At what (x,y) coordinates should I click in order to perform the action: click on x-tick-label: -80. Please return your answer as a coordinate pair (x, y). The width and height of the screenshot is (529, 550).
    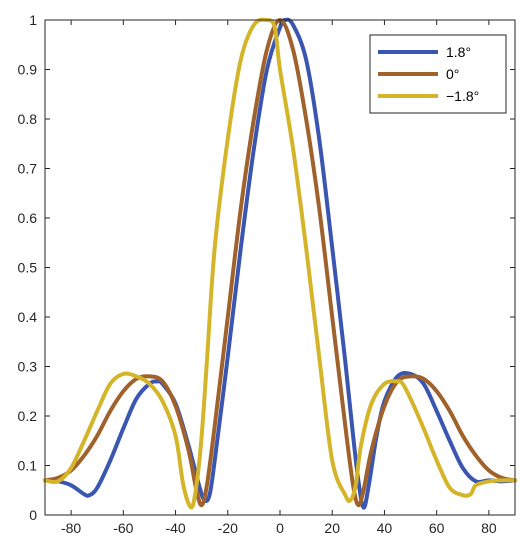
    Looking at the image, I should click on (71, 528).